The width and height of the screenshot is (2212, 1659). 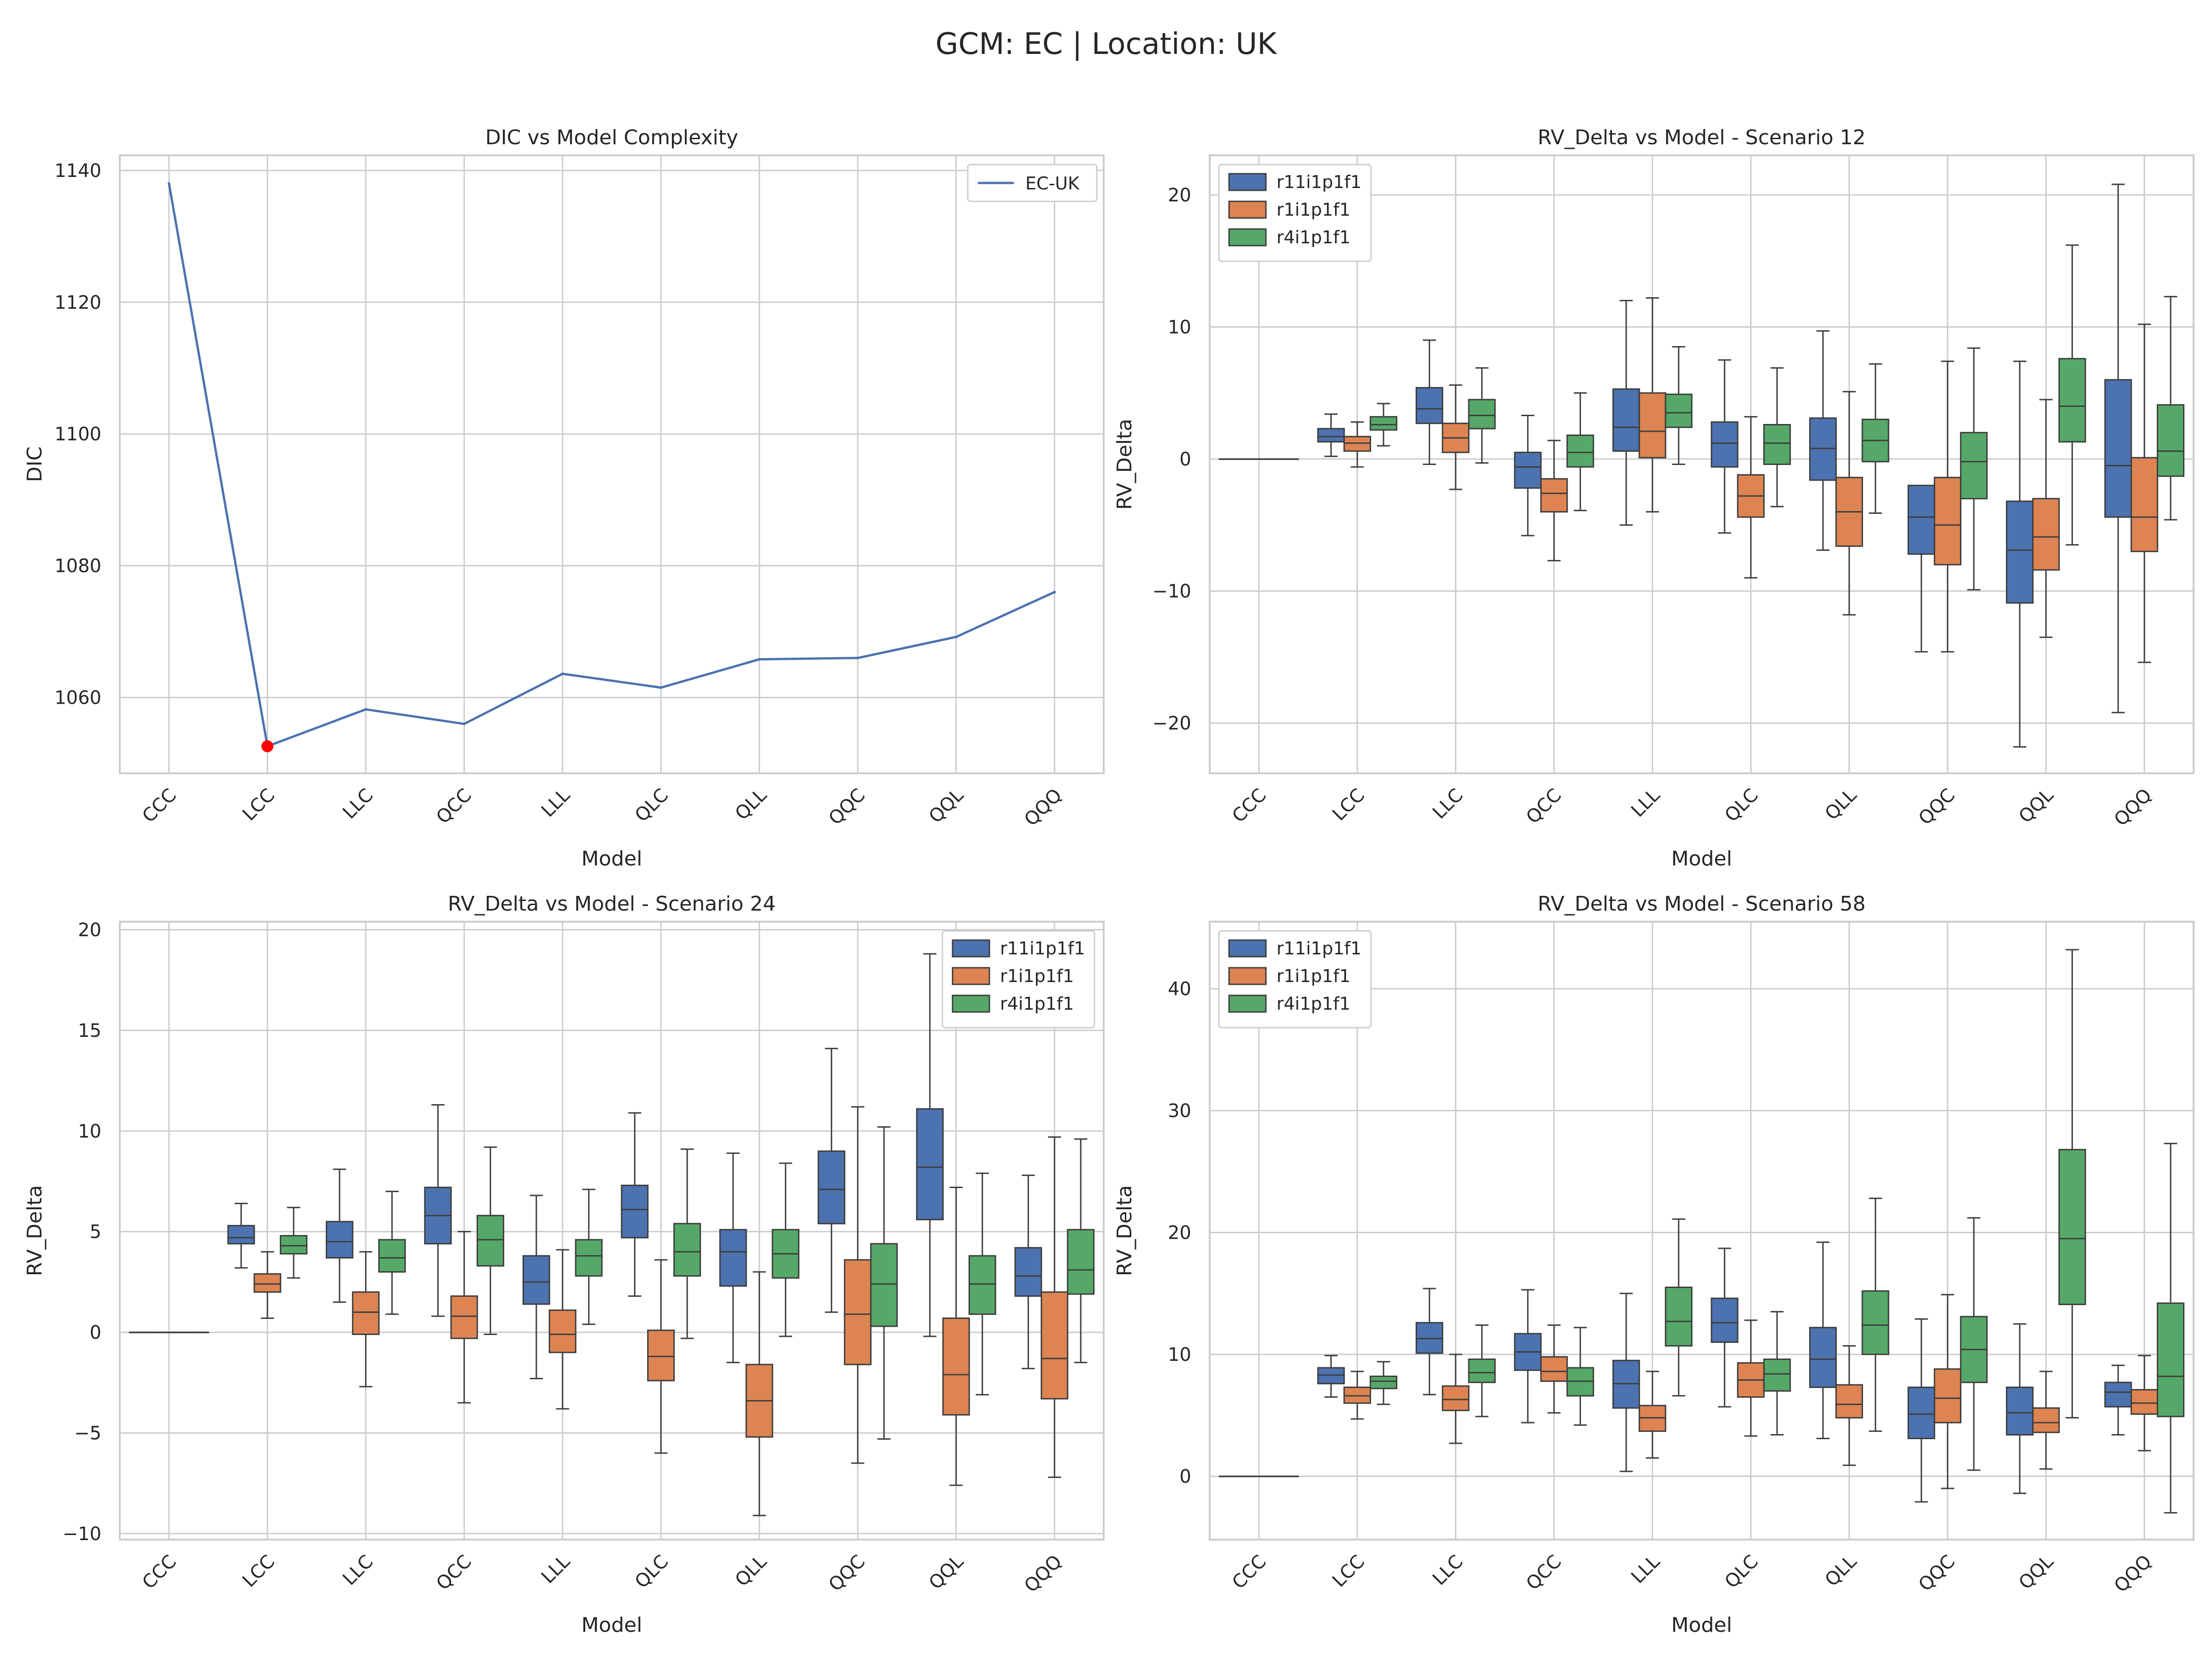 I want to click on x-tick-label: QQQ, so click(x=1043, y=807).